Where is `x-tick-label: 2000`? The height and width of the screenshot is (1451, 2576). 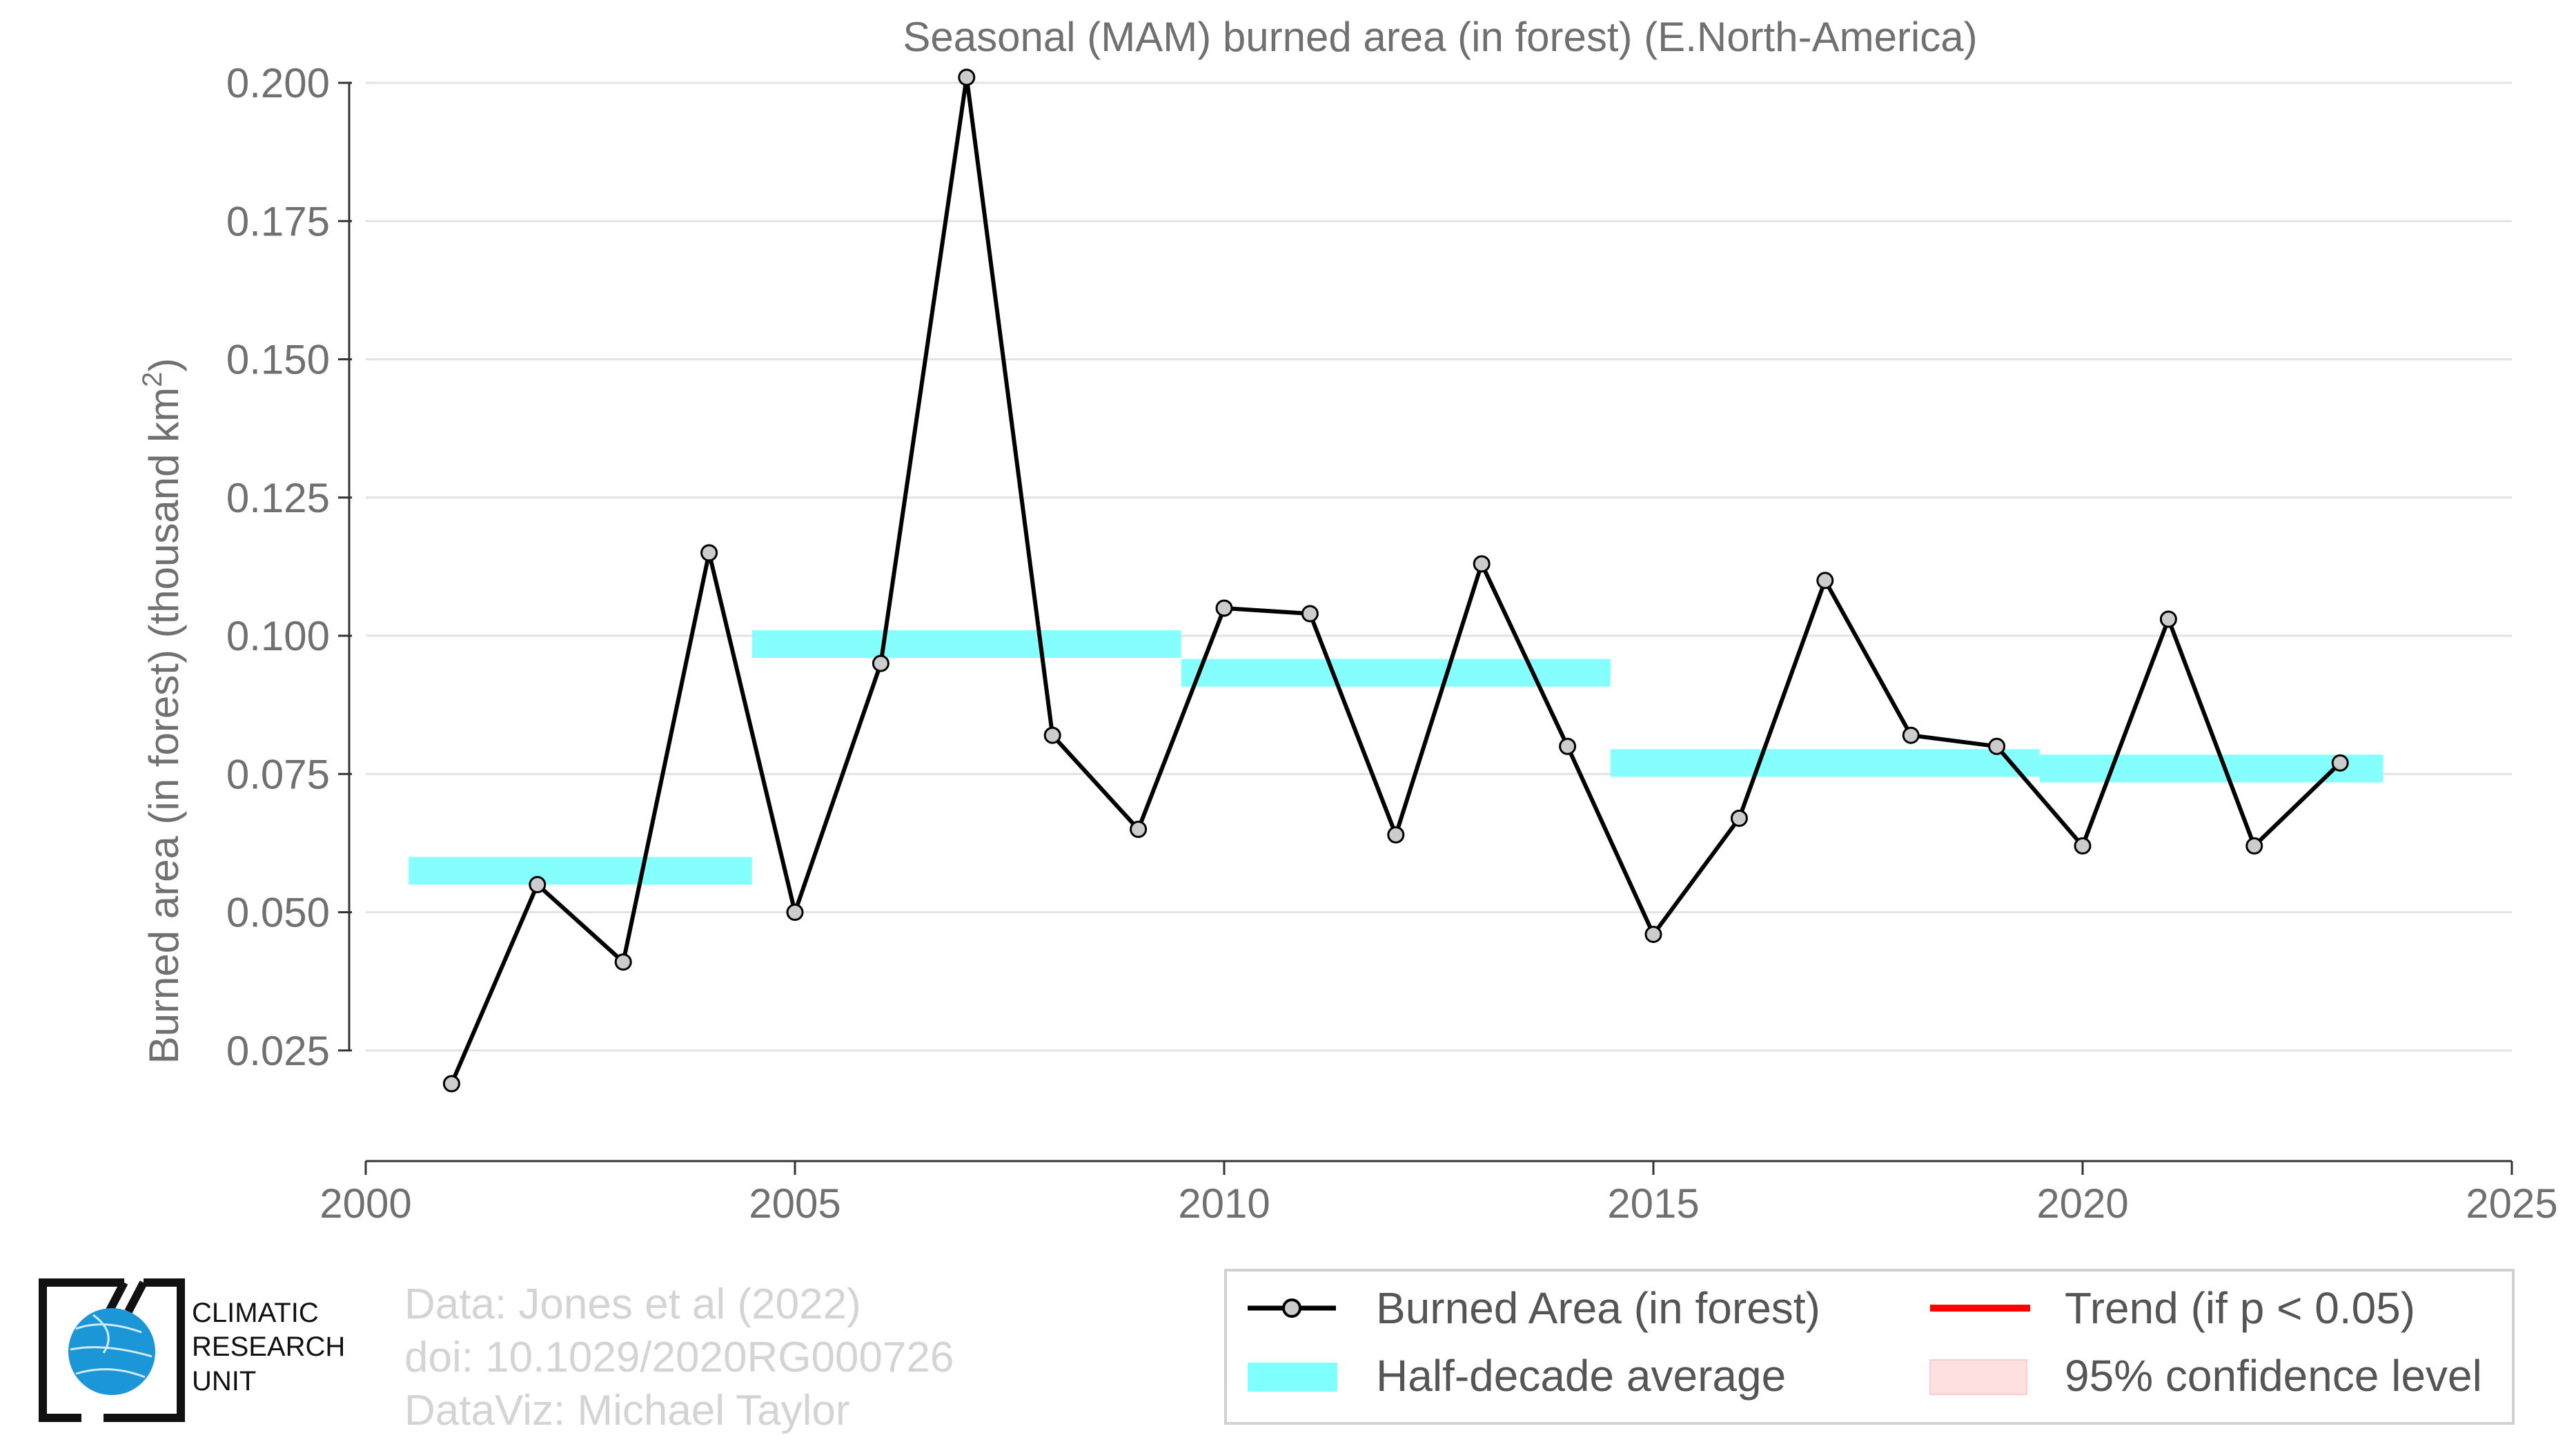 x-tick-label: 2000 is located at coordinates (365, 1203).